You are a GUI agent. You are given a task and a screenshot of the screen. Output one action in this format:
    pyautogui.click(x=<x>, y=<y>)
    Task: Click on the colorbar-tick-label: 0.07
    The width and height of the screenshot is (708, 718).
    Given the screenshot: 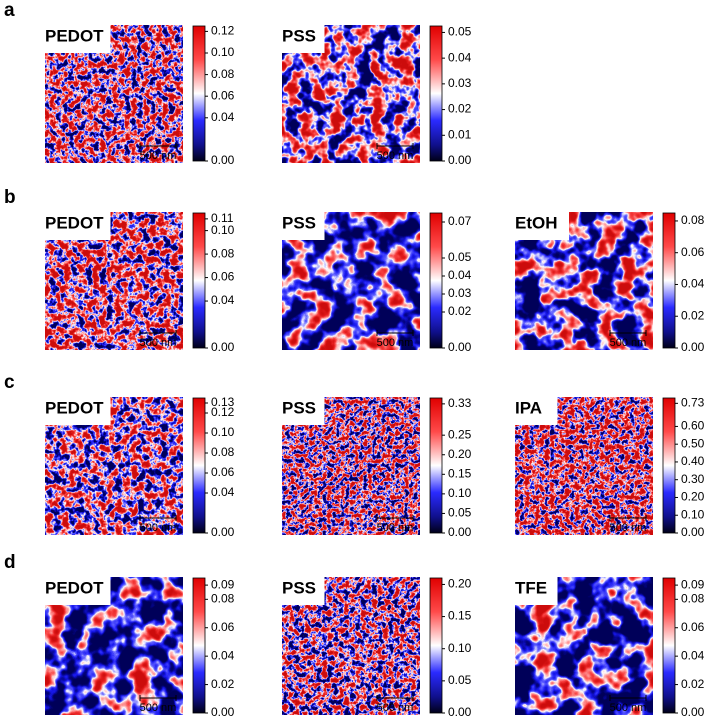 What is the action you would take?
    pyautogui.click(x=460, y=221)
    